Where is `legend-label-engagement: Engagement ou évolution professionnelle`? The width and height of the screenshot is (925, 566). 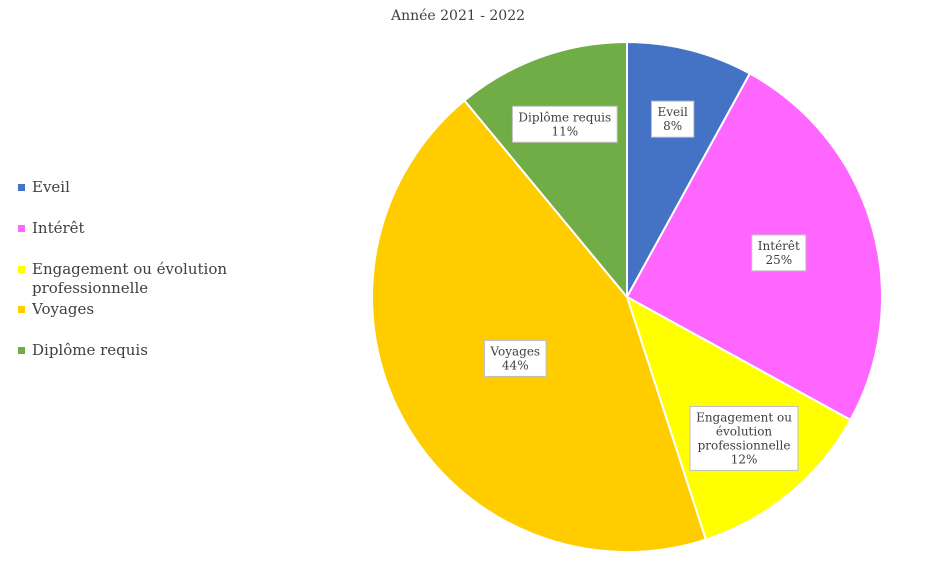 legend-label-engagement: Engagement ou évolution professionnelle is located at coordinates (129, 279).